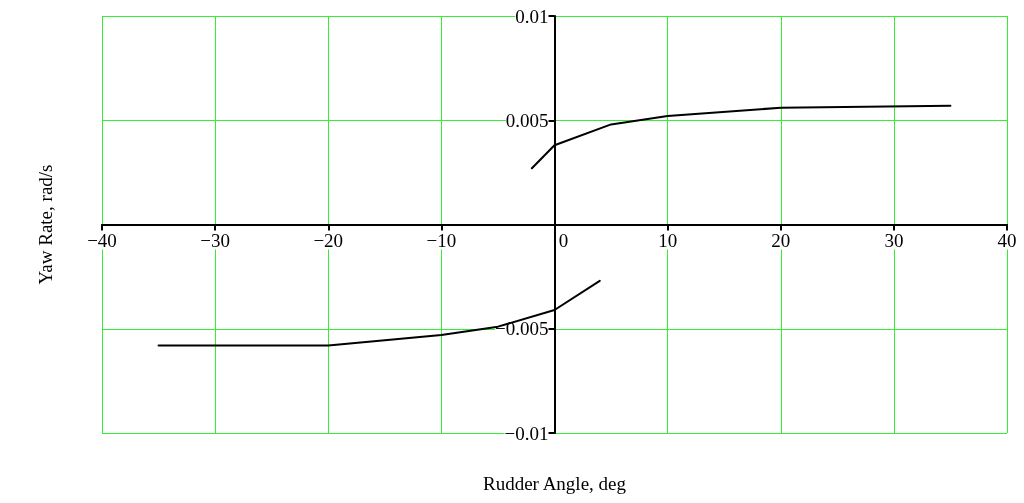  Describe the element at coordinates (522, 329) in the screenshot. I see `y-tick-label: −0.005` at that location.